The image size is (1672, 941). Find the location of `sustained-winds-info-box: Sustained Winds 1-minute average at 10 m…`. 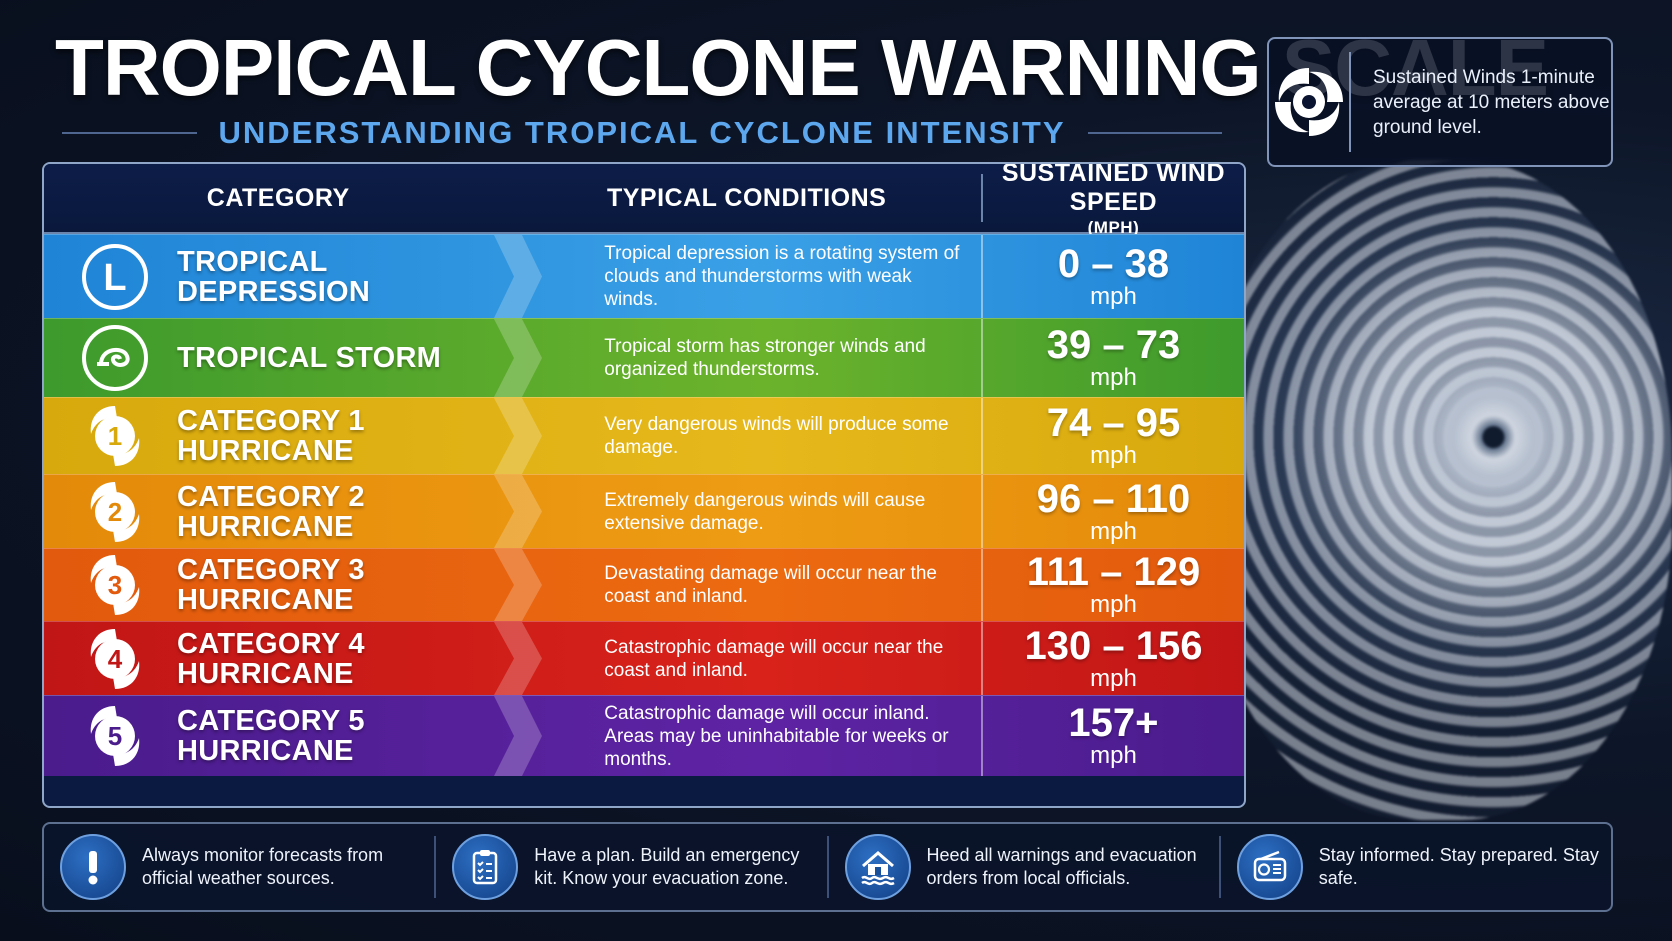

sustained-winds-info-box: Sustained Winds 1-minute average at 10 m… is located at coordinates (1440, 102).